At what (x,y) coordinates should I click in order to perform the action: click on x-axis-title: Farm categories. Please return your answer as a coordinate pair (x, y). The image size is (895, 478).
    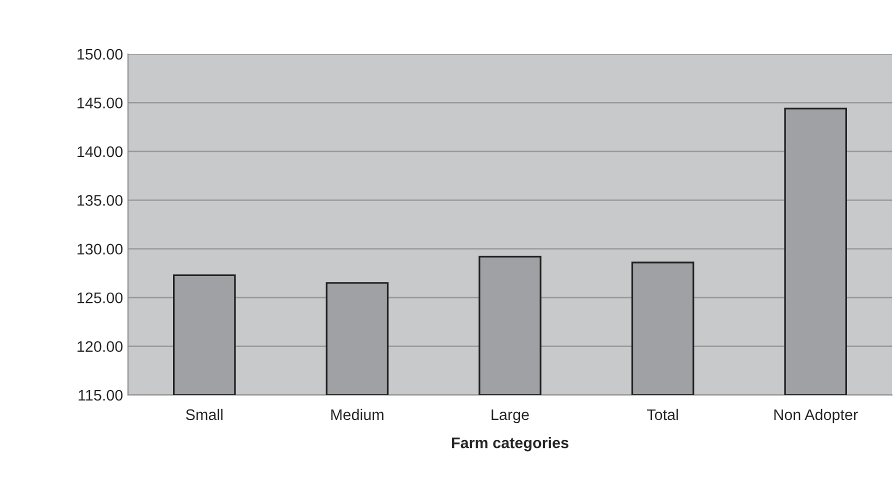
    Looking at the image, I should click on (510, 444).